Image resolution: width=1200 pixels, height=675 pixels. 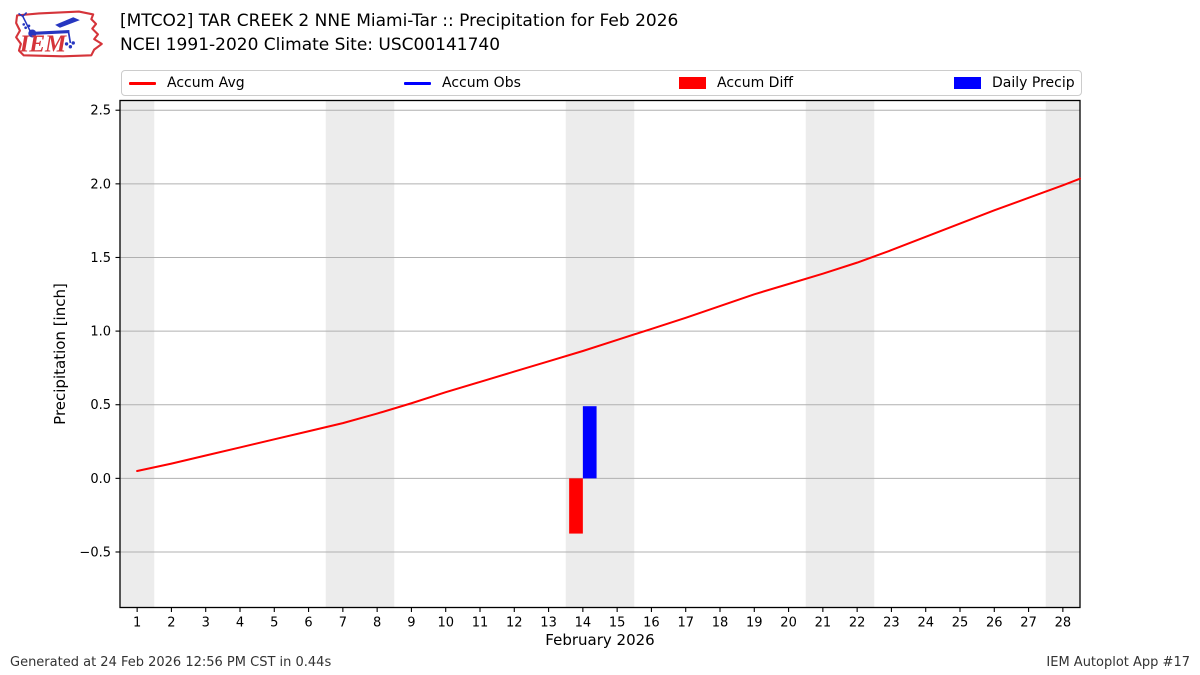 What do you see at coordinates (100, 258) in the screenshot?
I see `y-tick-label: 1.5` at bounding box center [100, 258].